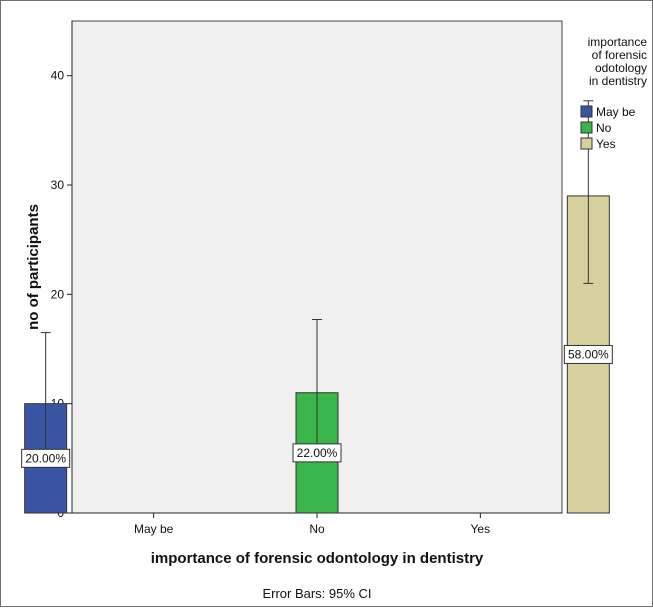  Describe the element at coordinates (58, 76) in the screenshot. I see `y-tick-label: 40` at that location.